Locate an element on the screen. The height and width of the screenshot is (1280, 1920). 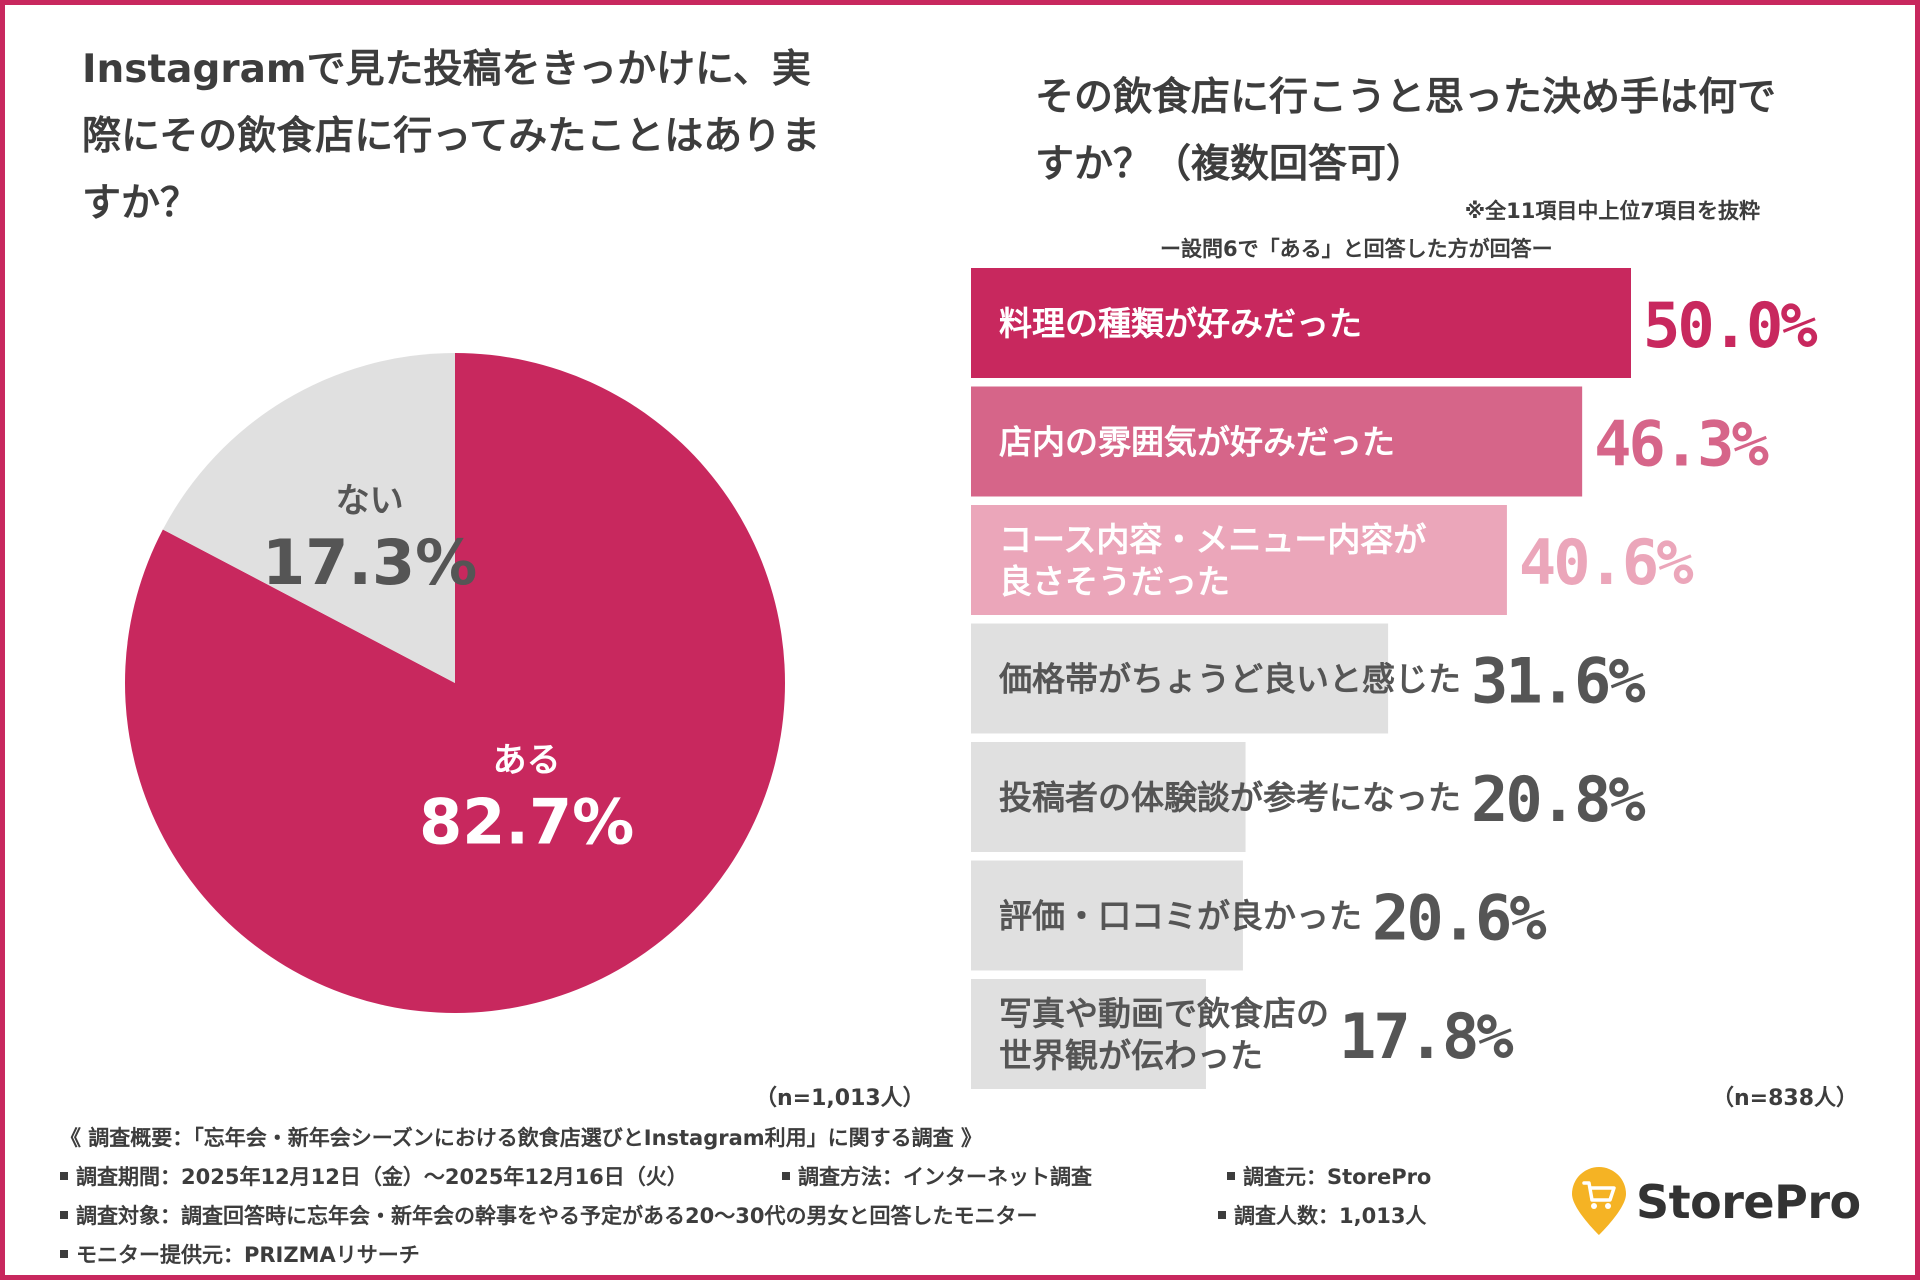
pie-label-1: ない is located at coordinates (370, 501).